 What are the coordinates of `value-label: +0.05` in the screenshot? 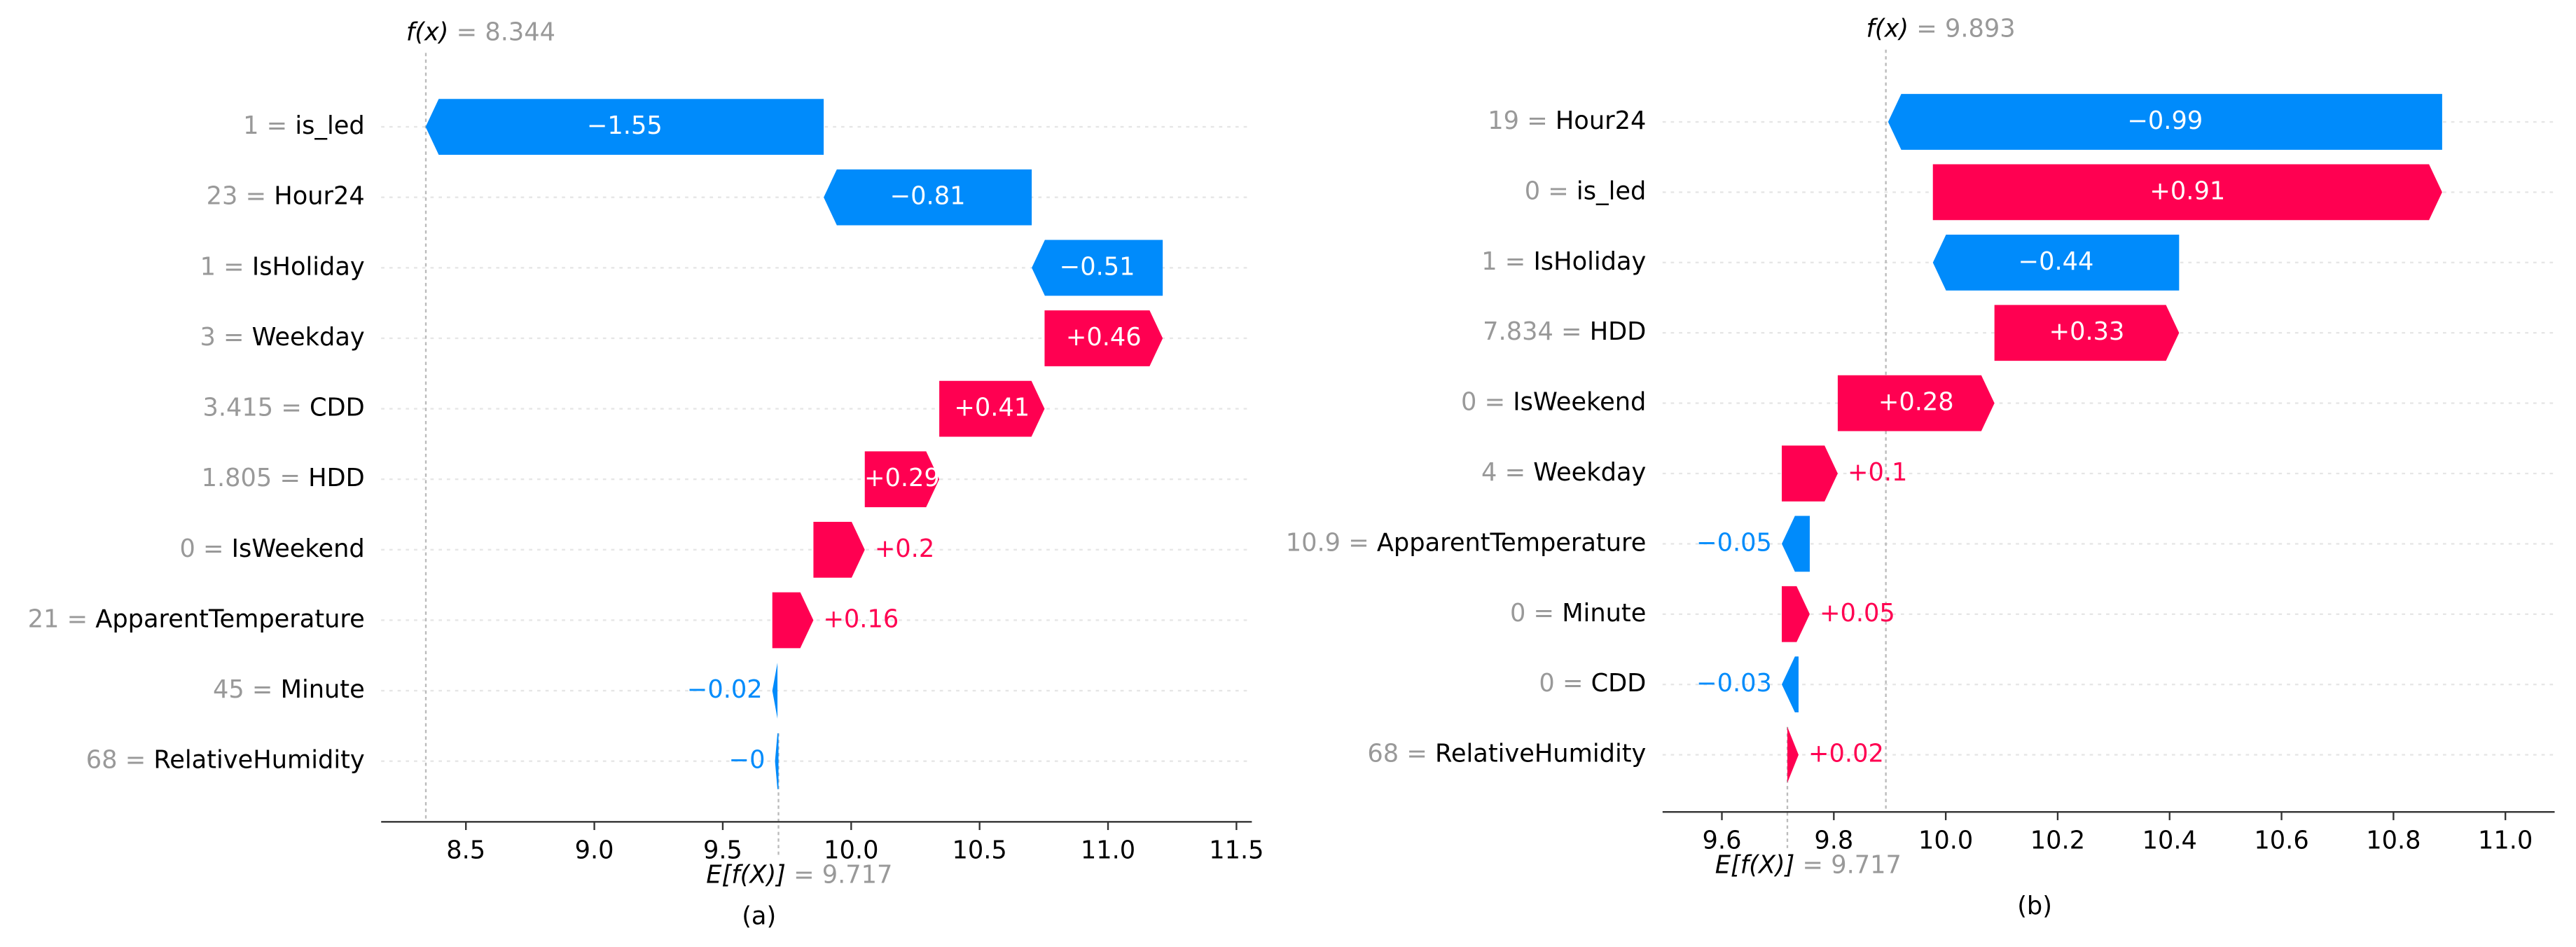 It's located at (1857, 613).